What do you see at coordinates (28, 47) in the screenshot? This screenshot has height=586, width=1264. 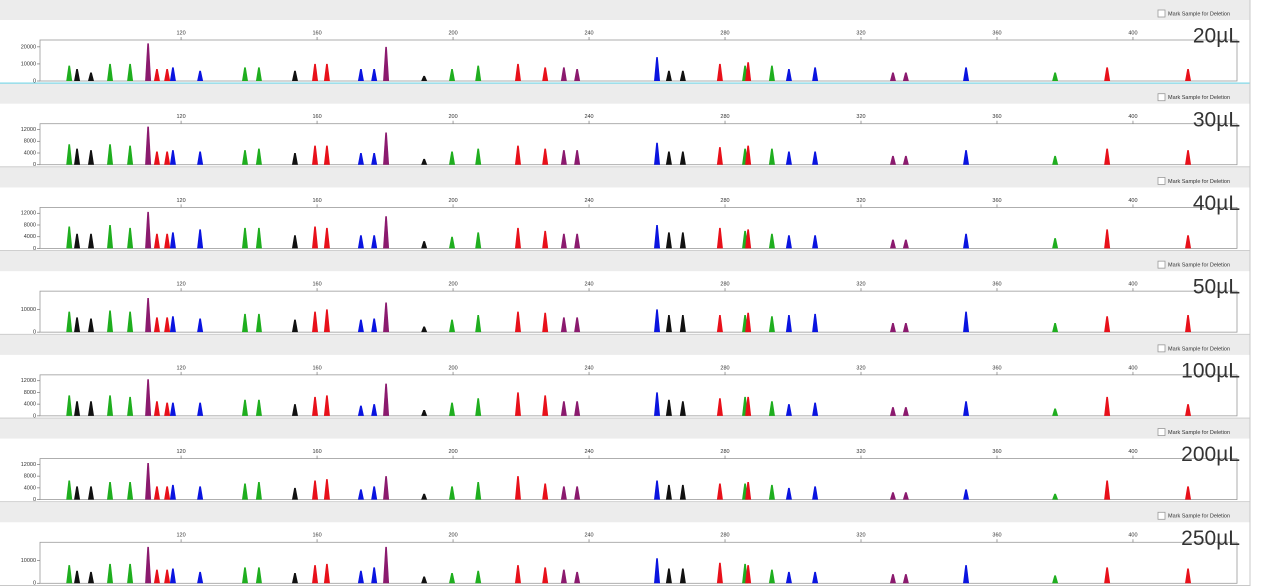 I see `y-tick-label: 20000` at bounding box center [28, 47].